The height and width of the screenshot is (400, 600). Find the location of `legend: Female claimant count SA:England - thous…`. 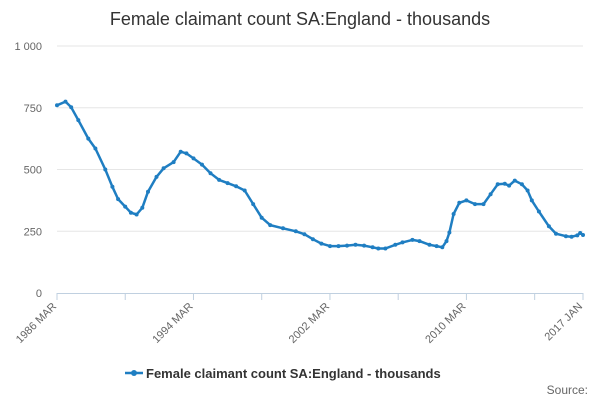

legend: Female claimant count SA:England - thous… is located at coordinates (283, 373).